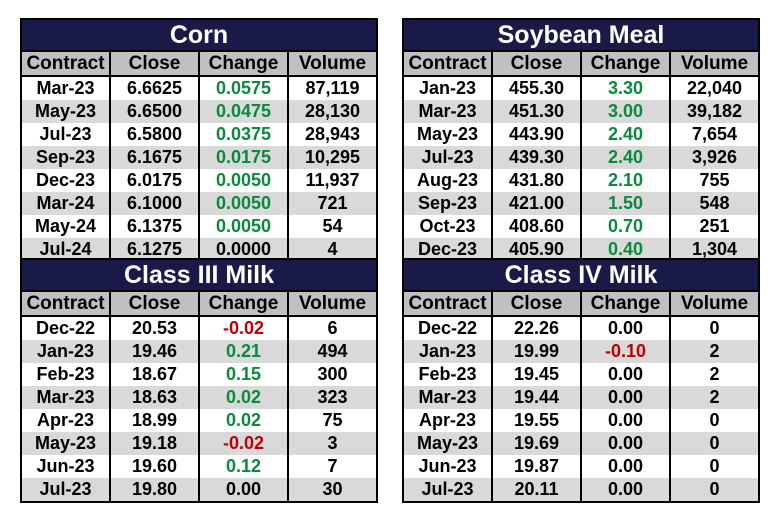 This screenshot has width=783, height=518. I want to click on table-row: Jun-23 19.87 0.00 0, so click(581, 466).